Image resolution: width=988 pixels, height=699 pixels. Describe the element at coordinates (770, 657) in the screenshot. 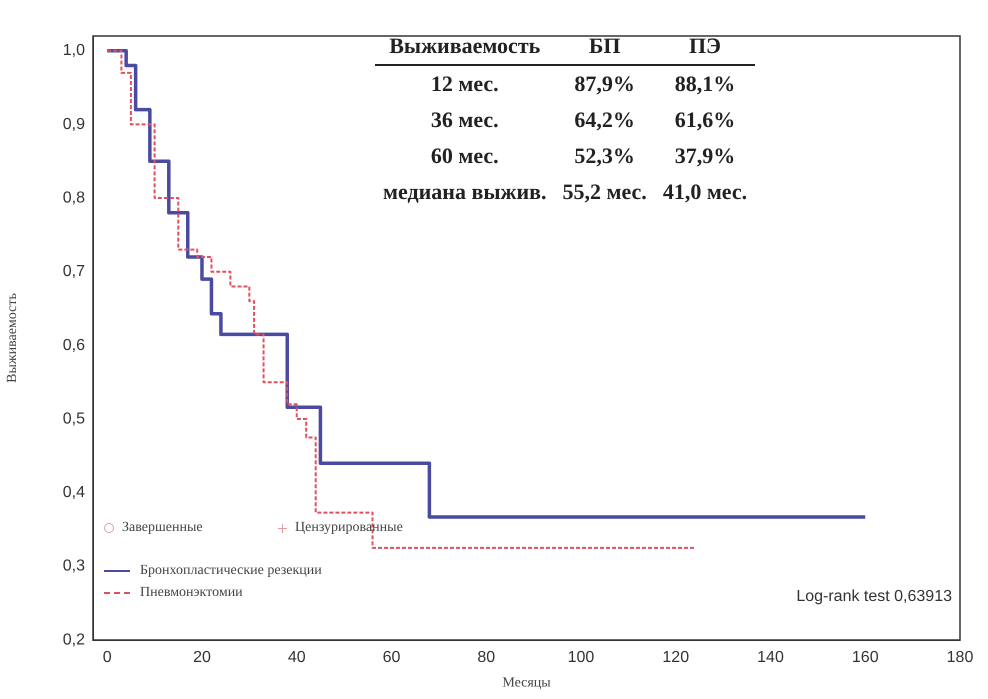

I see `x-tick-label: 140` at that location.